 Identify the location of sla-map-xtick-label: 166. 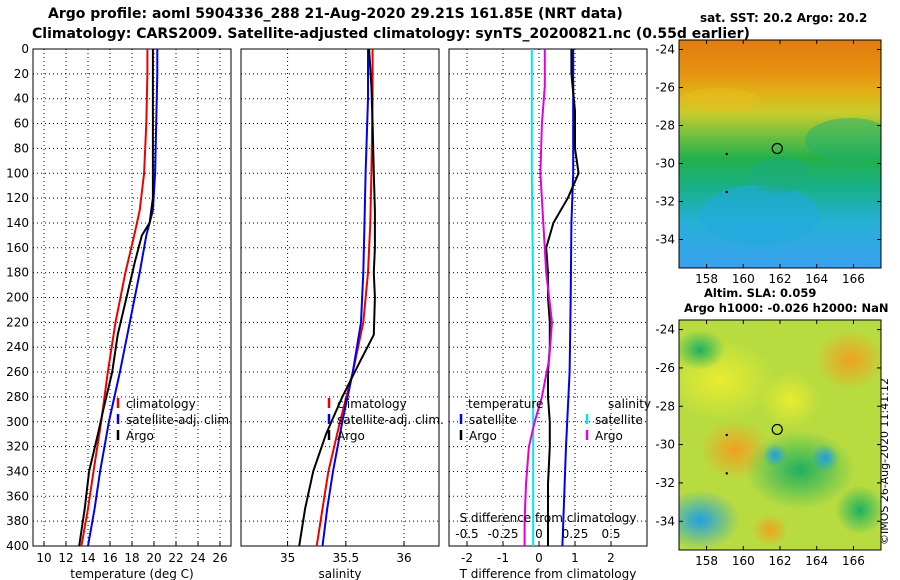
(853, 561).